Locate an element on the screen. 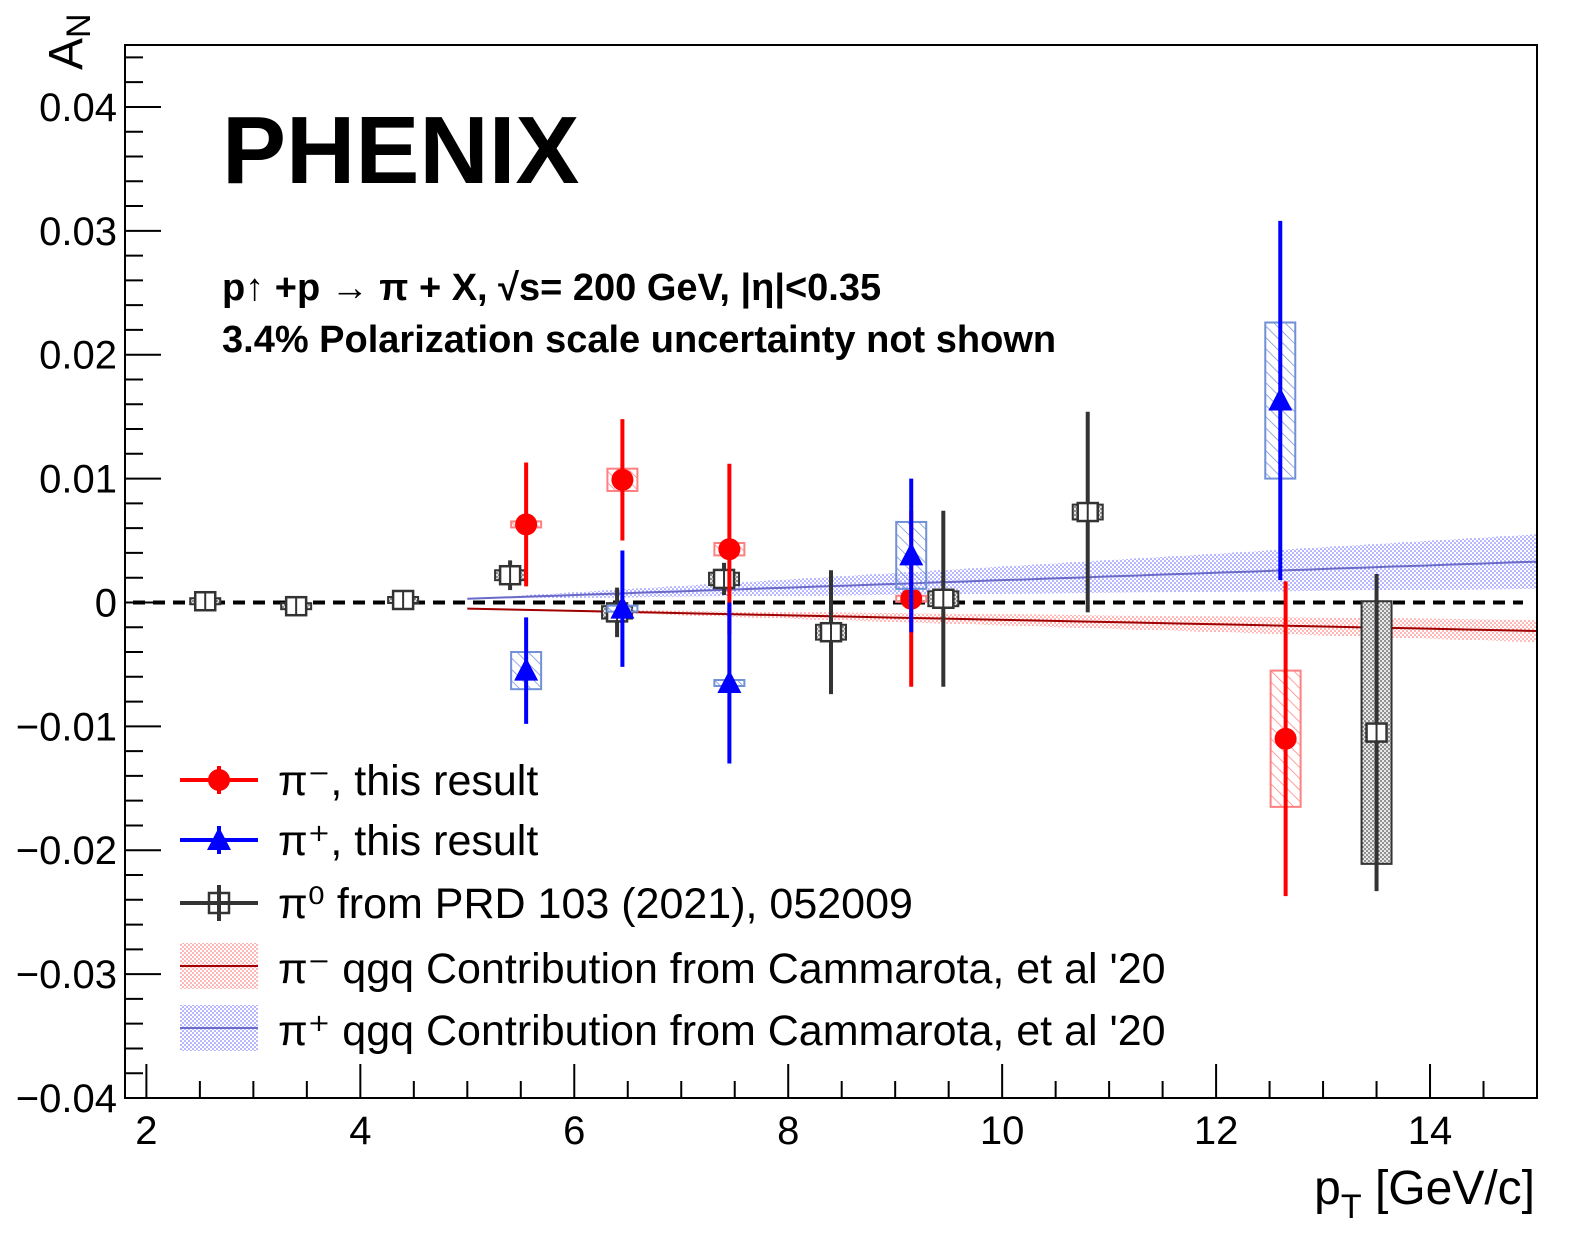 The width and height of the screenshot is (1575, 1245). y-tick-label: 0 is located at coordinates (106, 603).